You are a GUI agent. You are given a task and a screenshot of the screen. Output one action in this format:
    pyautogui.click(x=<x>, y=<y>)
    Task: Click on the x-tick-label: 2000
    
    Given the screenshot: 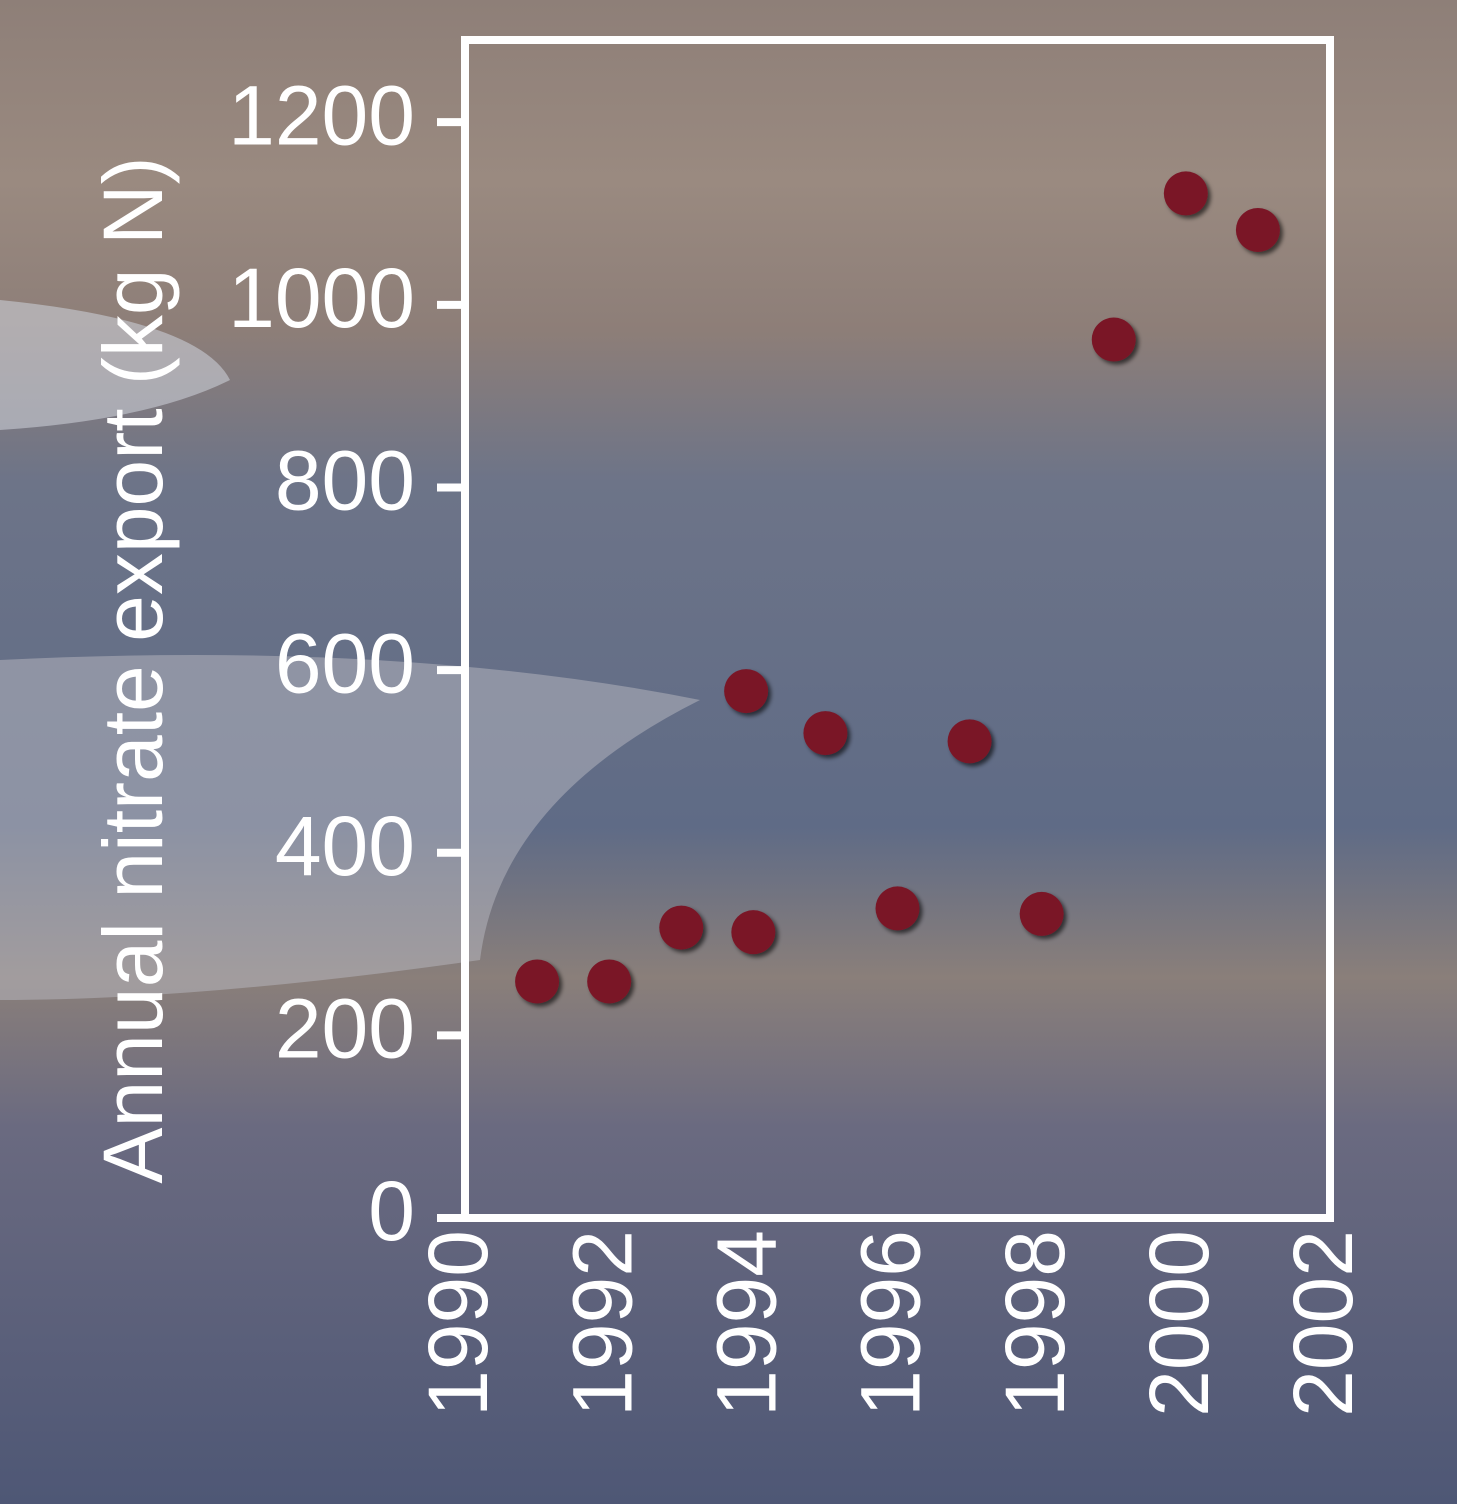 What is the action you would take?
    pyautogui.click(x=1179, y=1323)
    